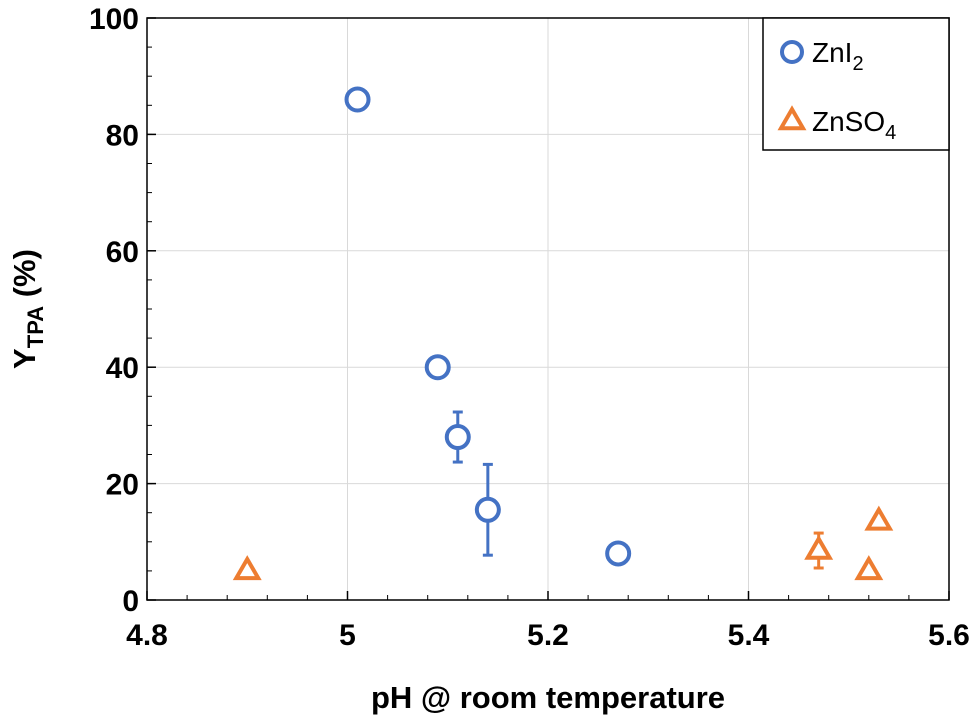  What do you see at coordinates (548, 635) in the screenshot?
I see `x-tick-label: 5.2` at bounding box center [548, 635].